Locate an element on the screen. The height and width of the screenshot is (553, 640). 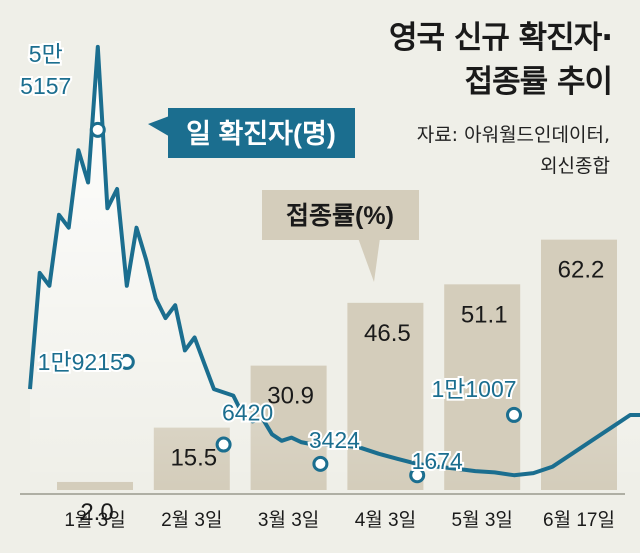
source-line-2: 외신종합 is located at coordinates (575, 166).